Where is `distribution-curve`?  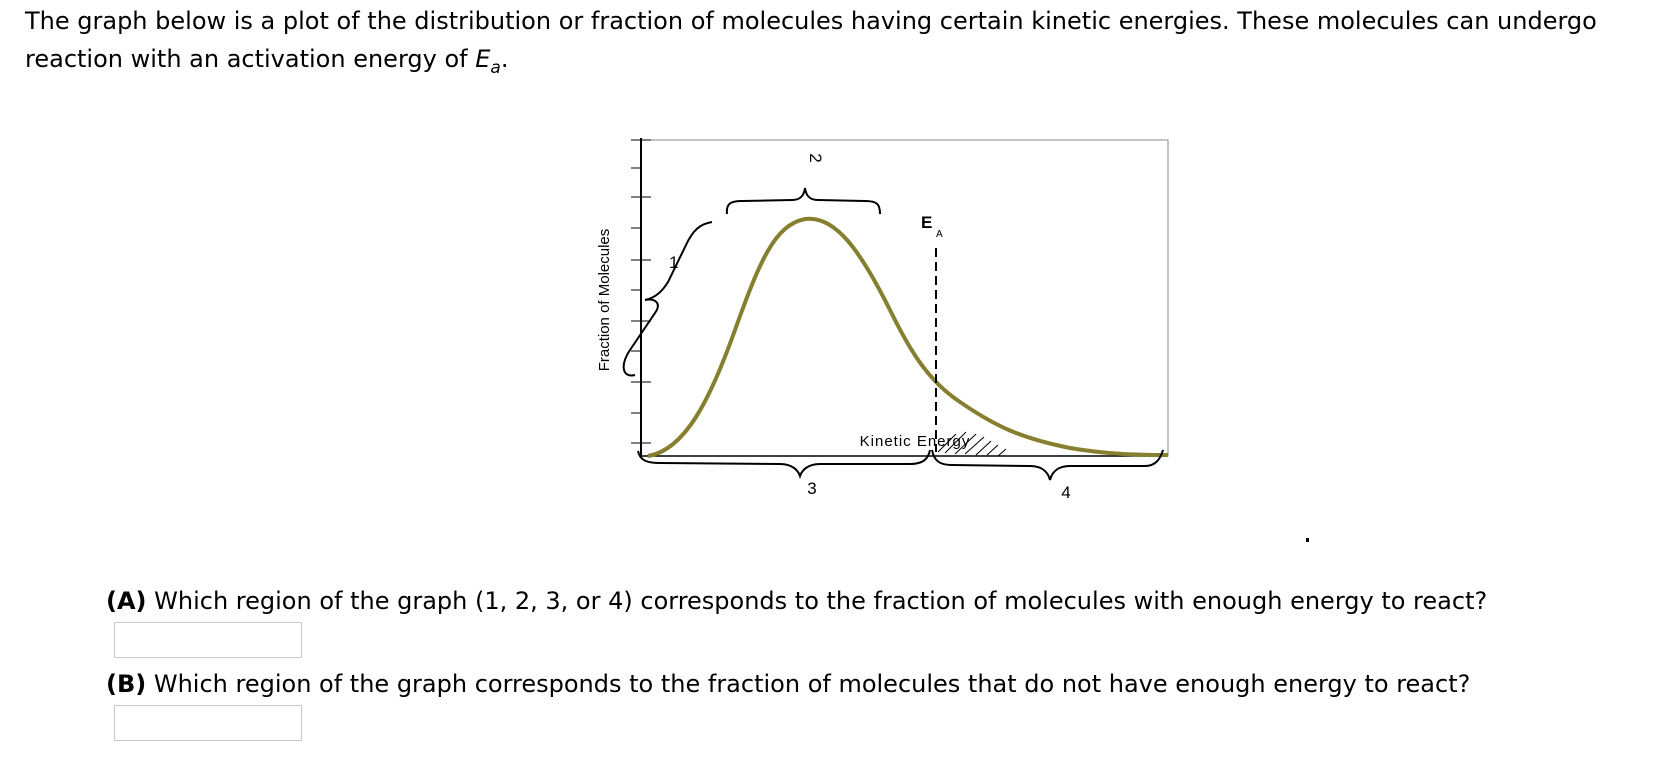
distribution-curve is located at coordinates (908, 337).